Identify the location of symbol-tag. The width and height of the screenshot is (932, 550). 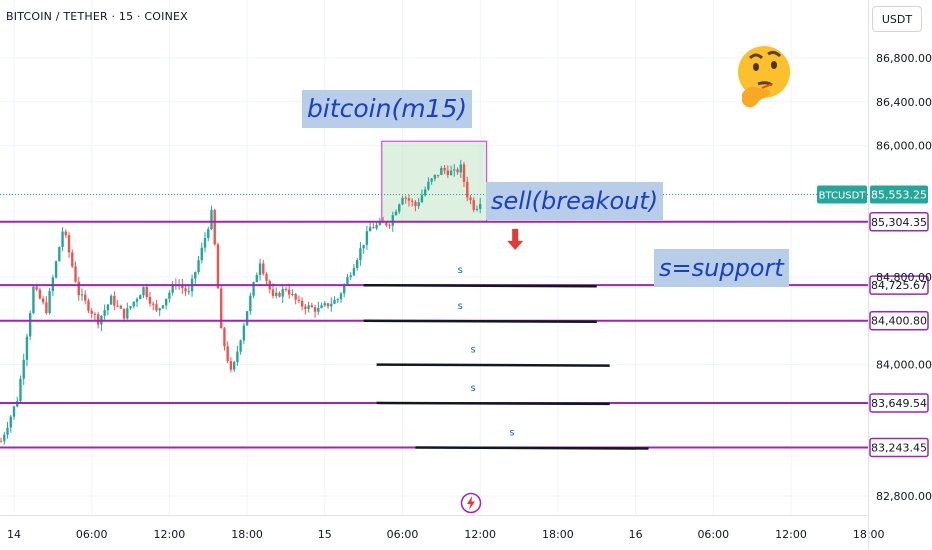
(842, 194).